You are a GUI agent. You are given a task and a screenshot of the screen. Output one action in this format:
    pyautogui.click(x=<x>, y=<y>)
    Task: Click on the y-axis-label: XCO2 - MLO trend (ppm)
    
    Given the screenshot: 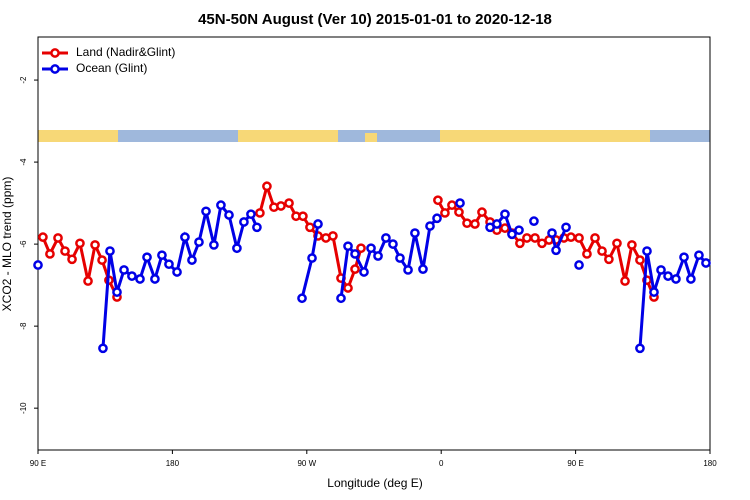 What is the action you would take?
    pyautogui.click(x=7, y=244)
    